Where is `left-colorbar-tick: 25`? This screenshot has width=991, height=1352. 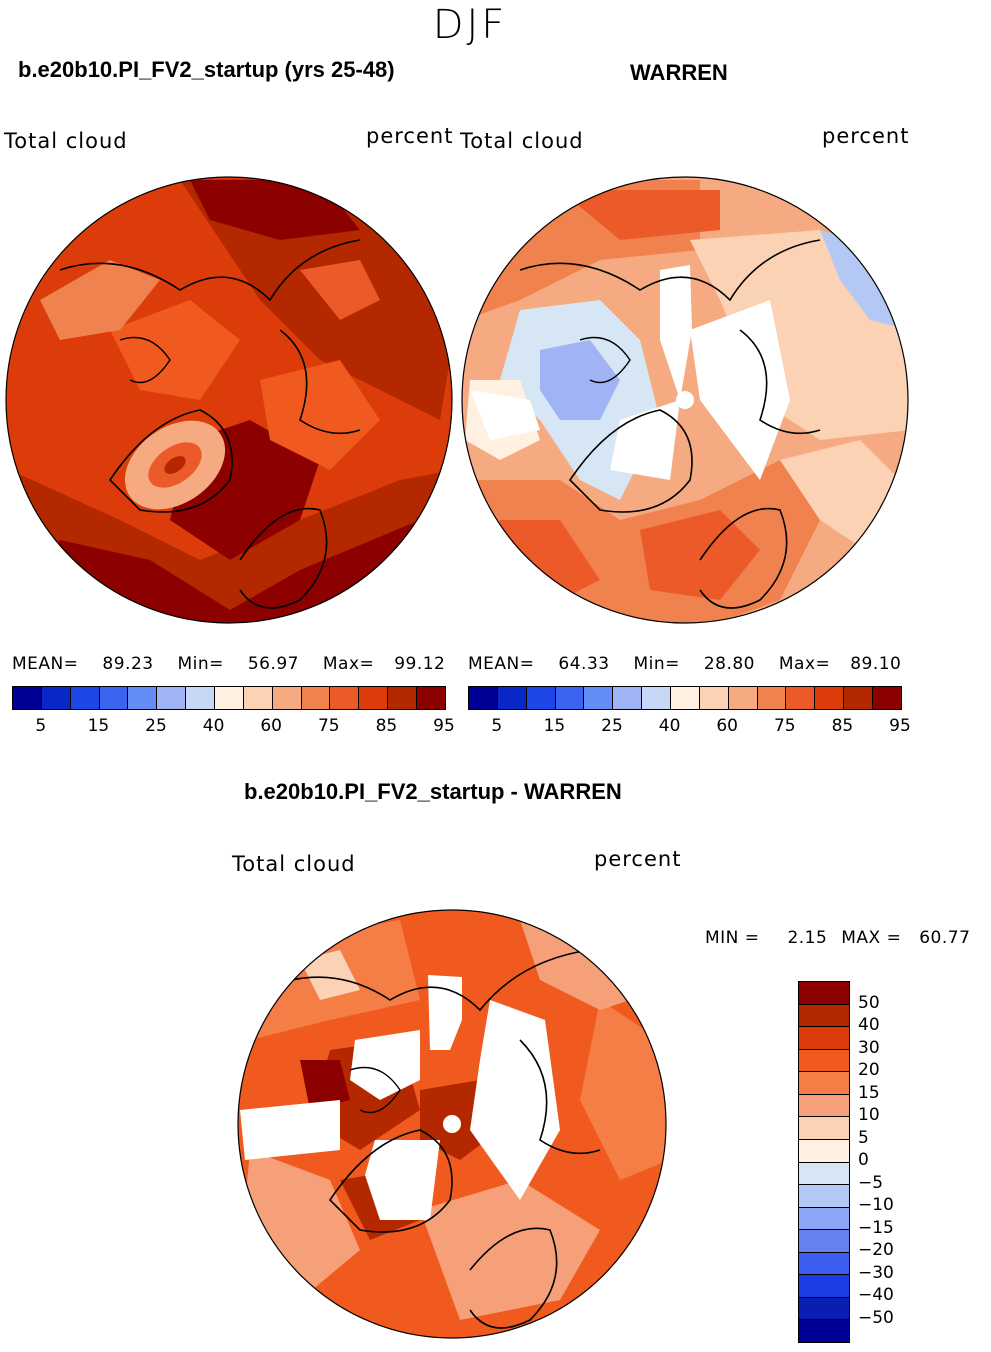
left-colorbar-tick: 25 is located at coordinates (156, 726).